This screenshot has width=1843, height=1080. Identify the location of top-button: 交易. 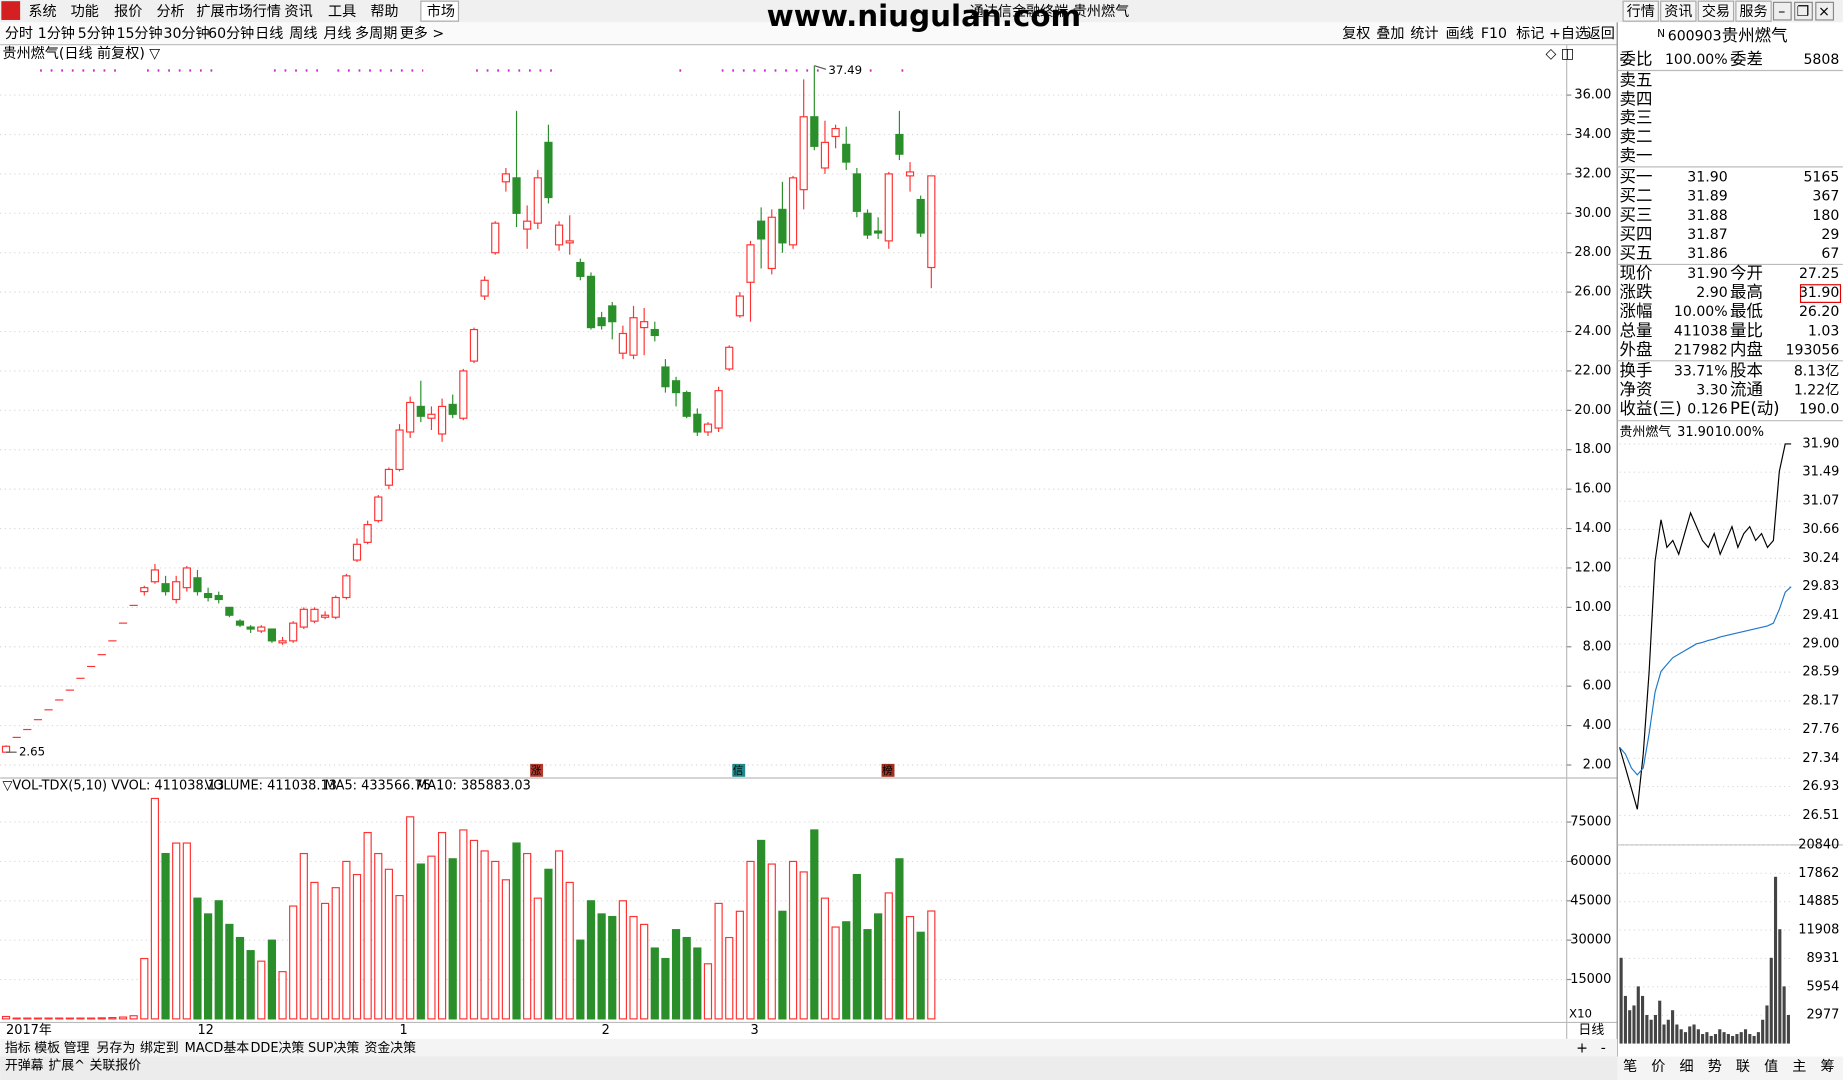
(1716, 11).